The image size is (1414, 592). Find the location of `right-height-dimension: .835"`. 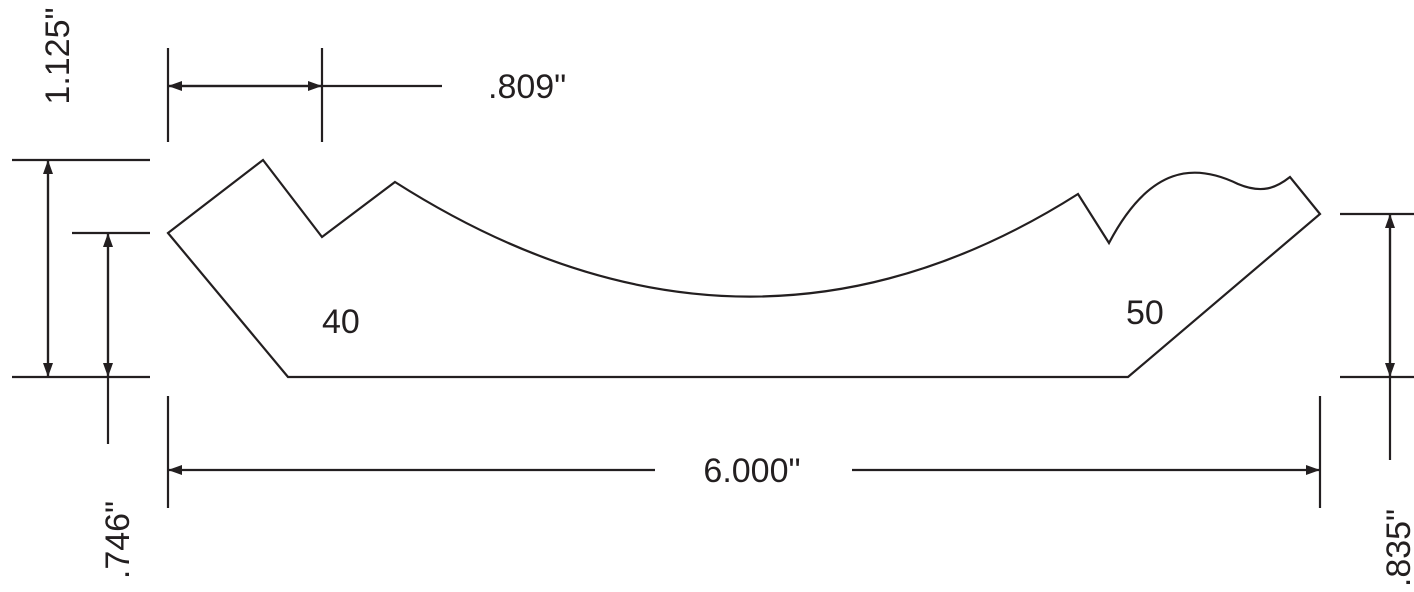

right-height-dimension: .835" is located at coordinates (1377, 399).